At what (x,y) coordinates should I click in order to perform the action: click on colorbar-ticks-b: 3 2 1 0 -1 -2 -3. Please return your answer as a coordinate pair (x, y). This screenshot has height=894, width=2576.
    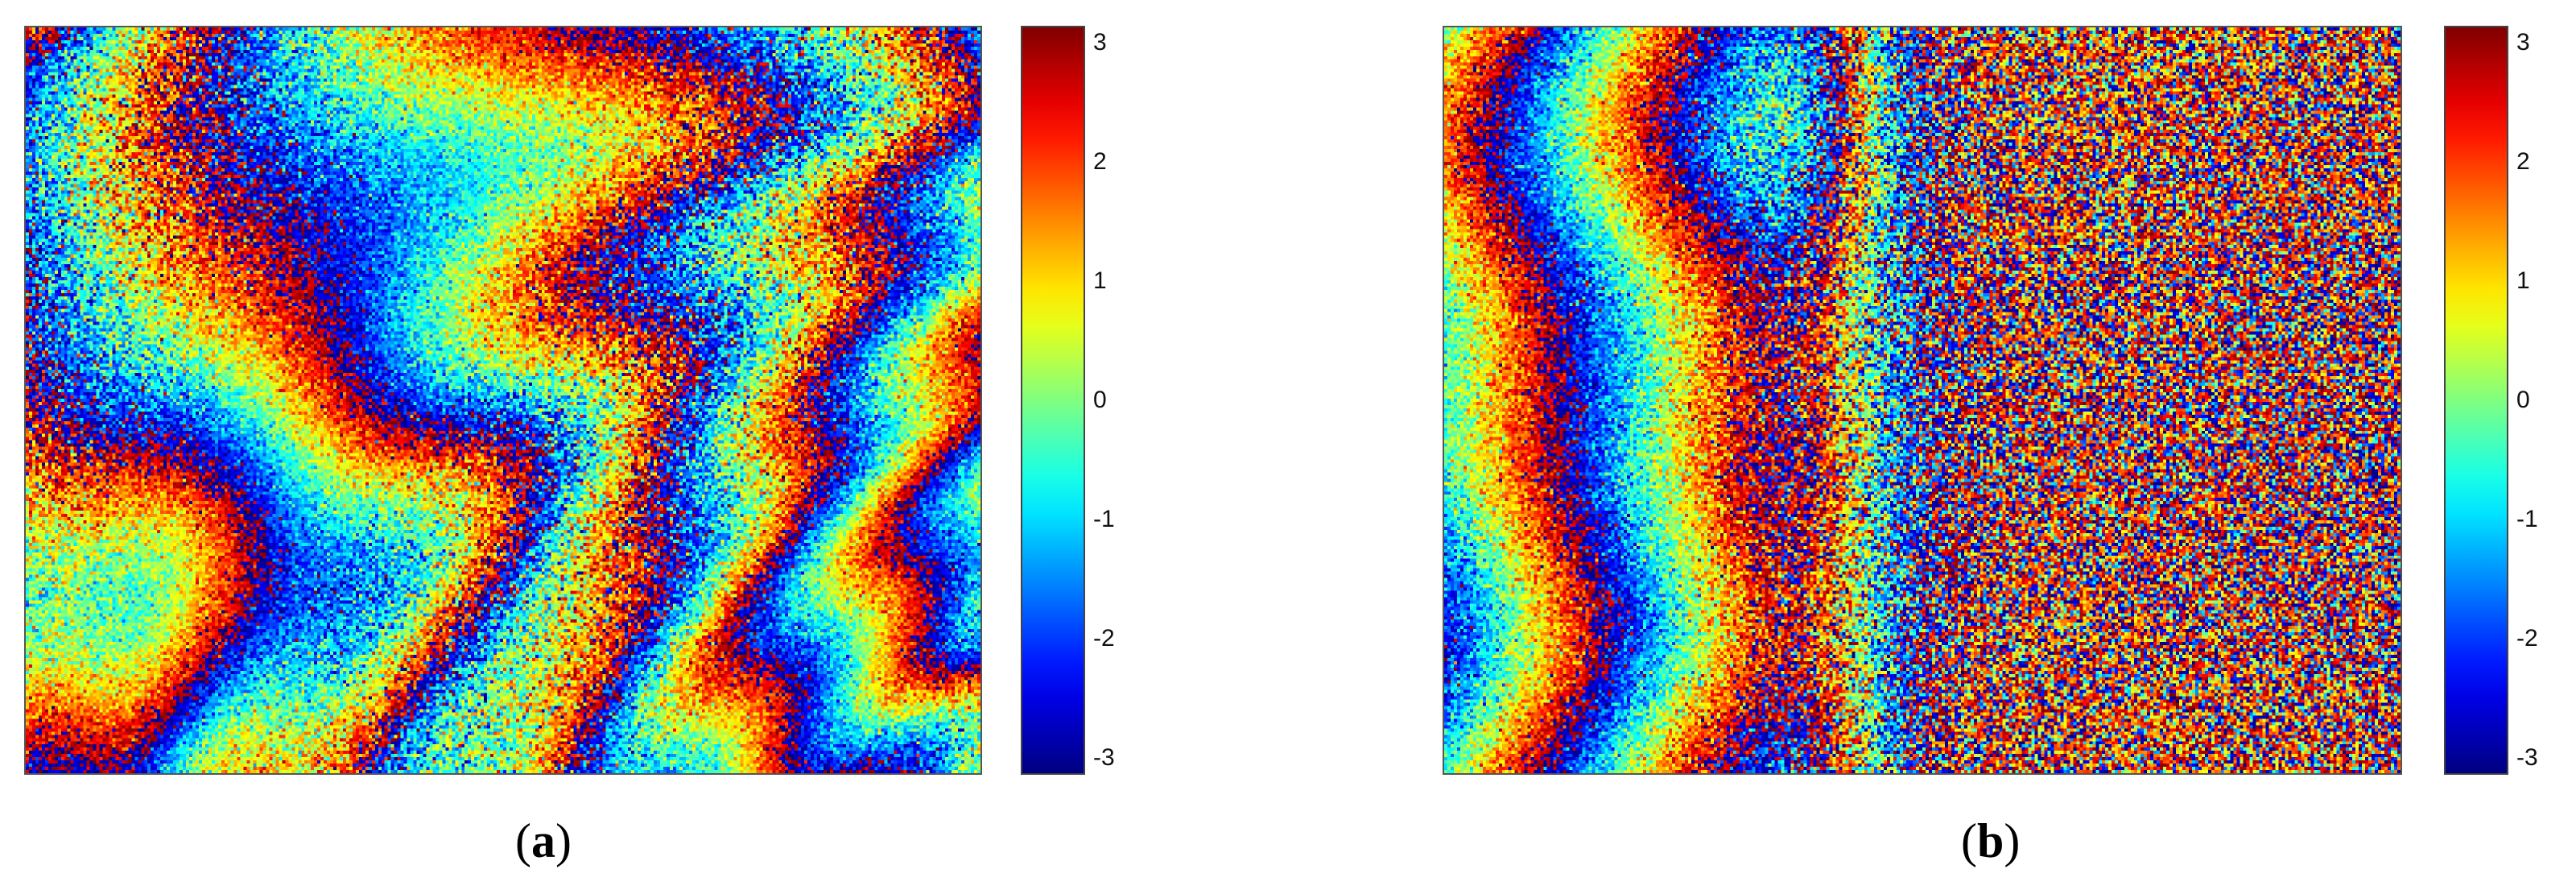
    Looking at the image, I should click on (2544, 401).